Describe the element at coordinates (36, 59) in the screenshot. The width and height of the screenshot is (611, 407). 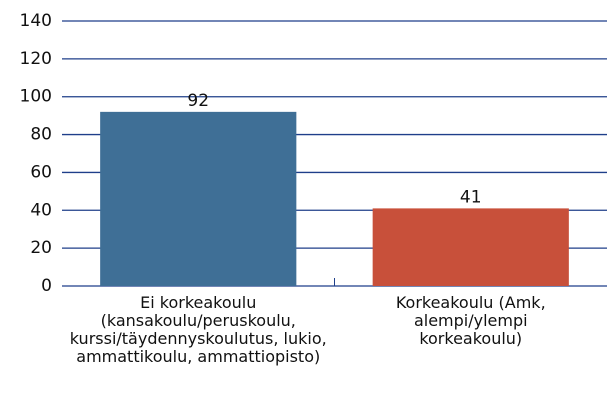
I see `y-tick-label: 120` at that location.